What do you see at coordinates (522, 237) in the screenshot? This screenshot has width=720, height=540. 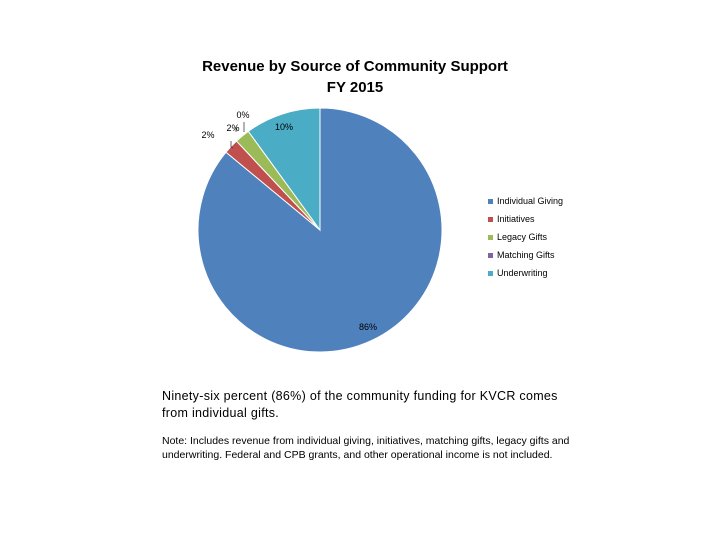 I see `legend-label: Legacy Gifts` at bounding box center [522, 237].